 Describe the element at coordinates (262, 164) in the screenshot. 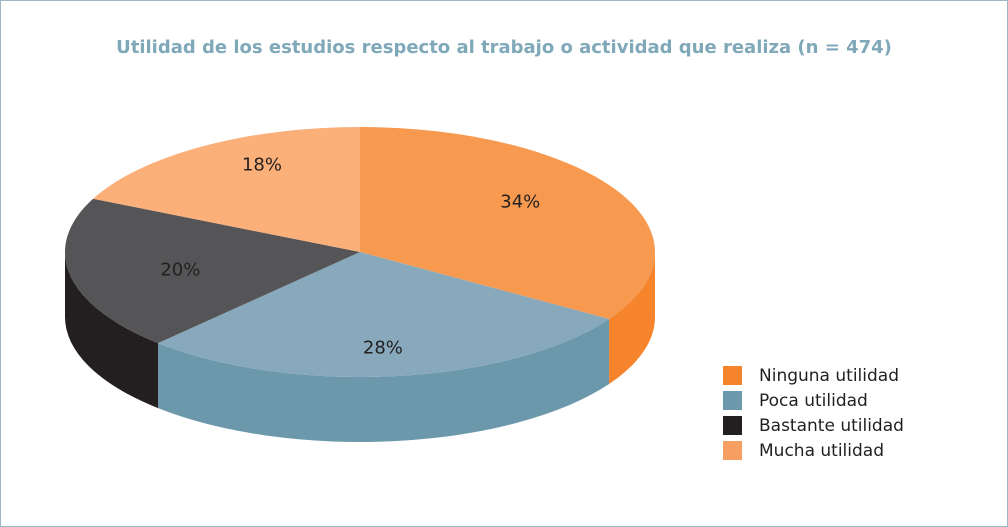

I see `data-label: 18%` at that location.